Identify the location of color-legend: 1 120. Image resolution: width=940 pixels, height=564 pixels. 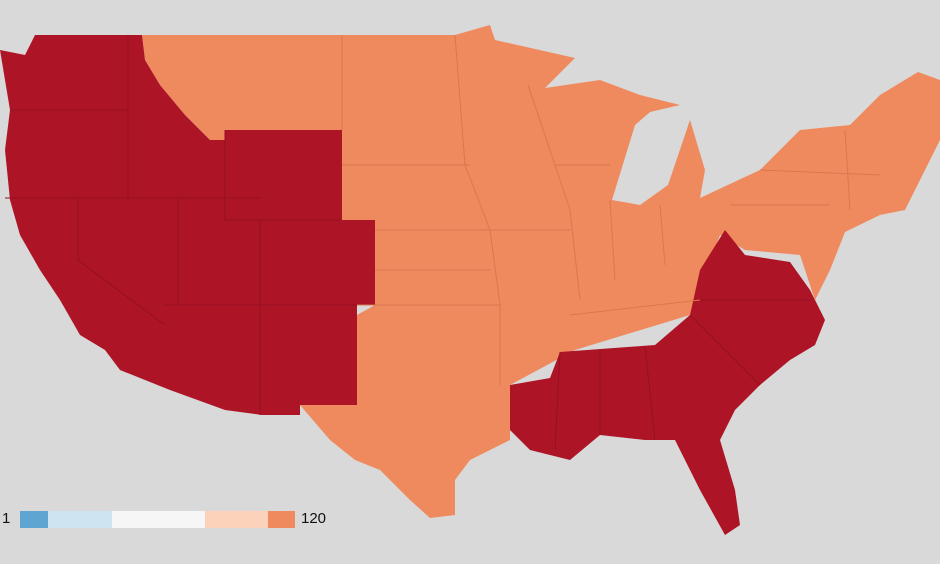
(164, 519).